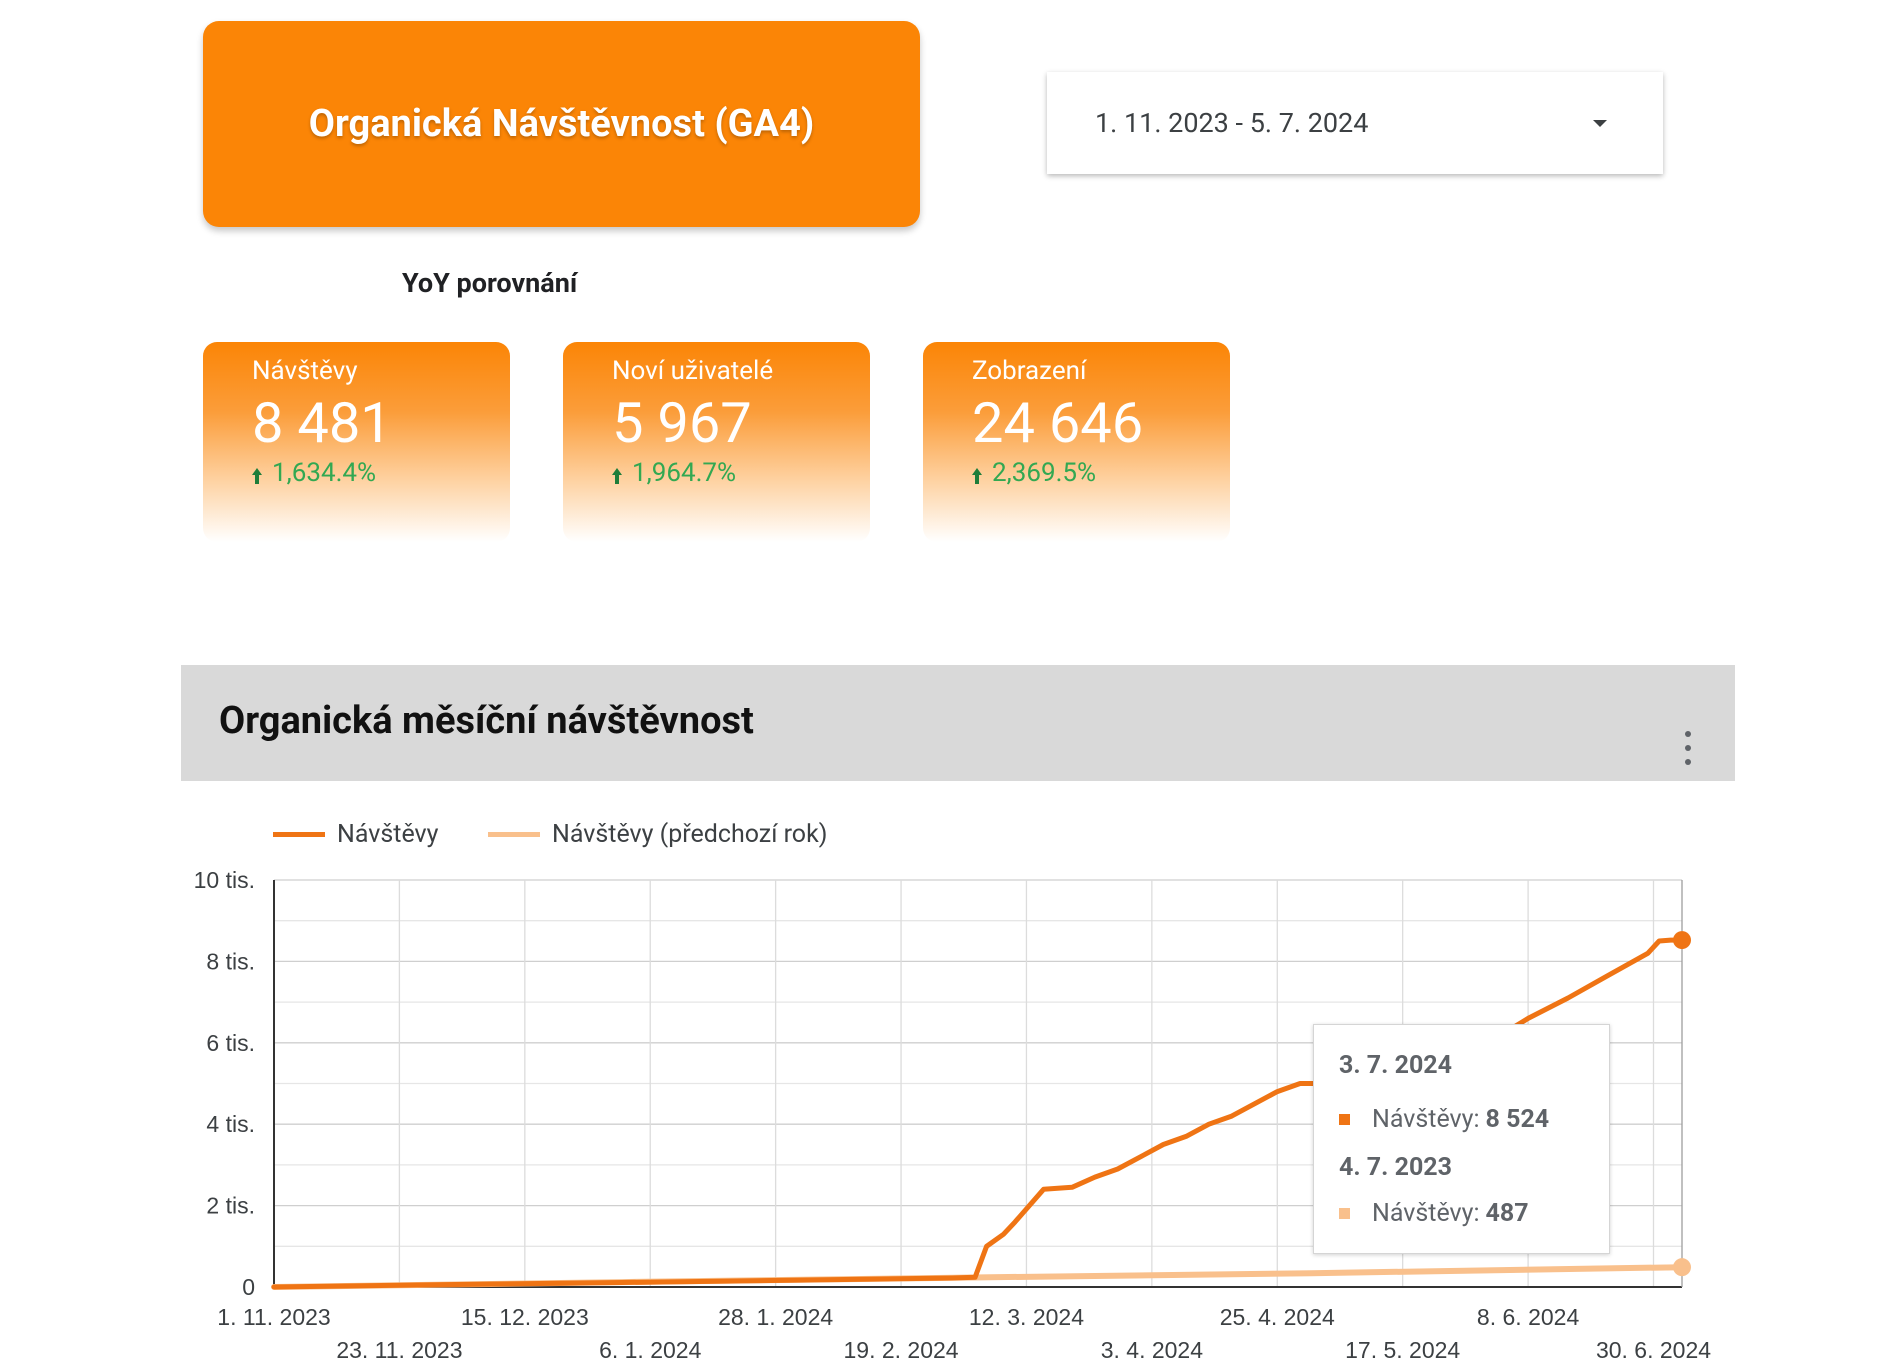 Image resolution: width=1900 pixels, height=1370 pixels. Describe the element at coordinates (775, 1317) in the screenshot. I see `x-tick-label: 28. 1. 2024` at that location.